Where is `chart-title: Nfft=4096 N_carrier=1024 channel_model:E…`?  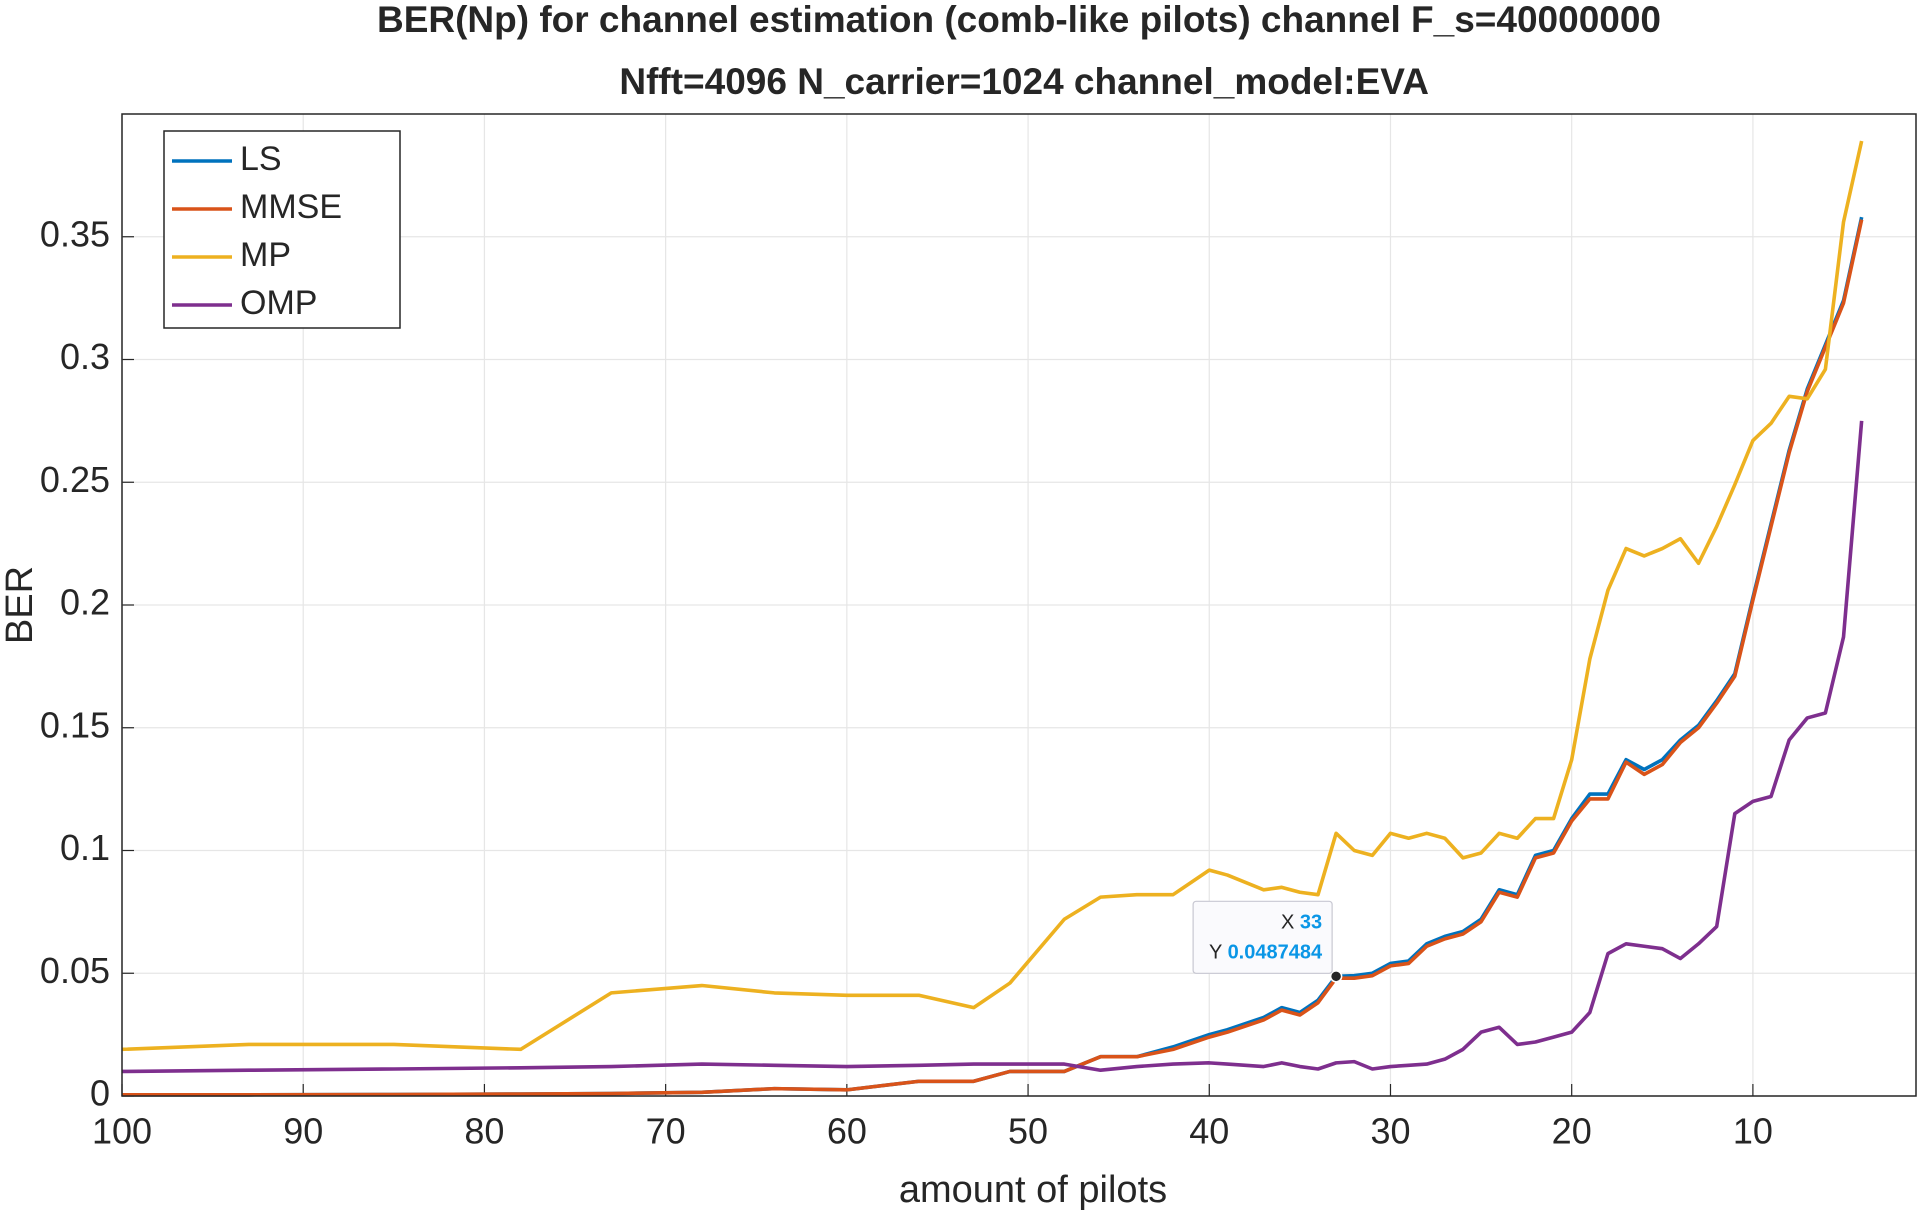 chart-title: Nfft=4096 N_carrier=1024 channel_model:E… is located at coordinates (1019, 81).